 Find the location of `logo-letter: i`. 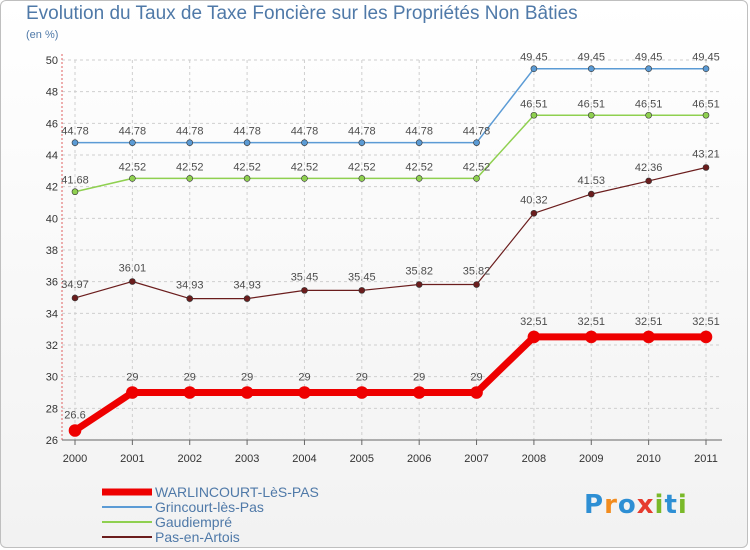

logo-letter: i is located at coordinates (659, 505).